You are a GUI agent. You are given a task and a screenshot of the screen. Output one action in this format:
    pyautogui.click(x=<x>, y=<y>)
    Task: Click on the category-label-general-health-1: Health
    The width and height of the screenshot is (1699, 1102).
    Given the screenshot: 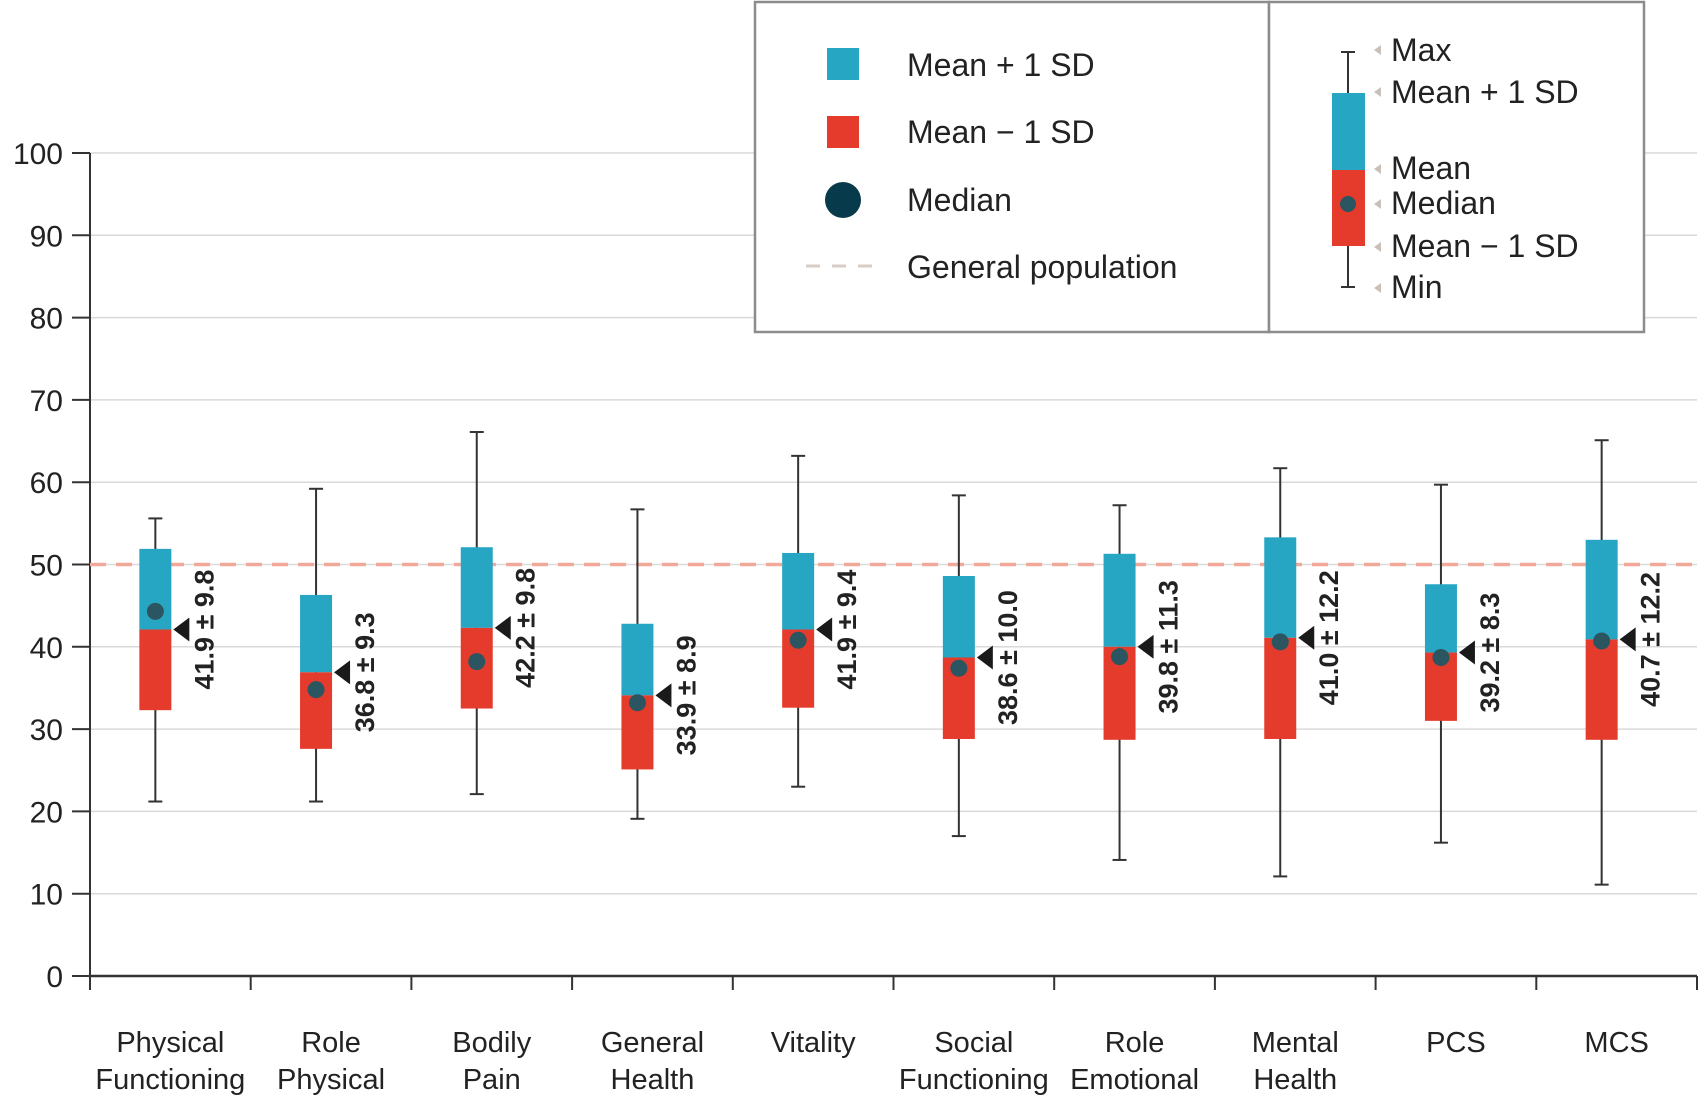 What is the action you would take?
    pyautogui.click(x=653, y=1080)
    